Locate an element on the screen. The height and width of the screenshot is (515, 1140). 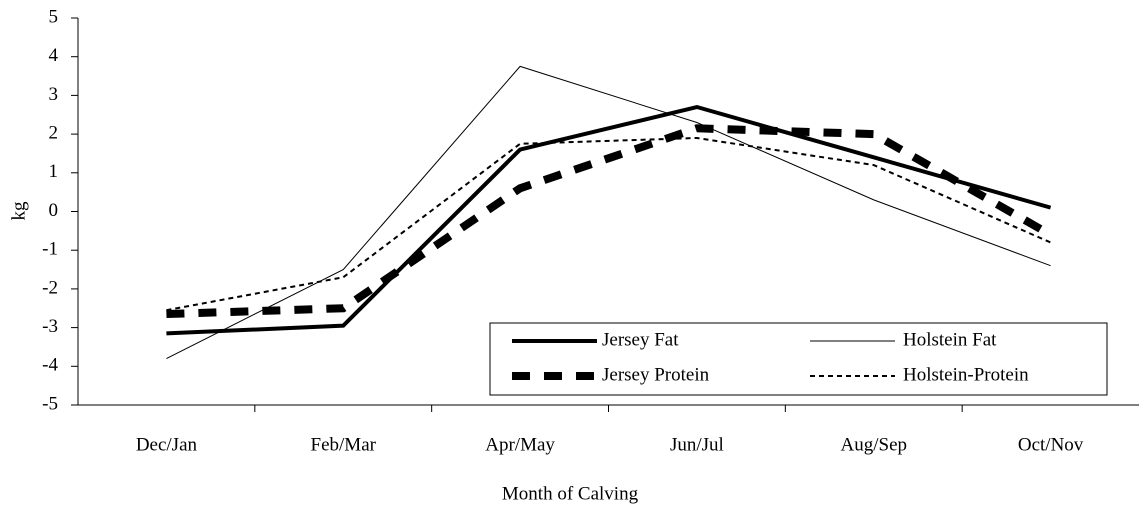
y-tick-label: 1 is located at coordinates (54, 171).